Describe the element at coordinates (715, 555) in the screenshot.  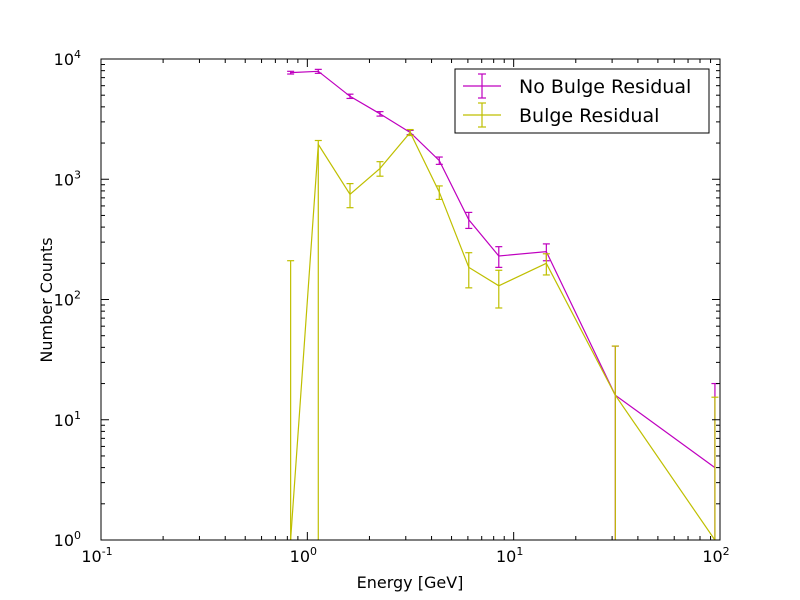
I see `x-tick-label: 10²` at that location.